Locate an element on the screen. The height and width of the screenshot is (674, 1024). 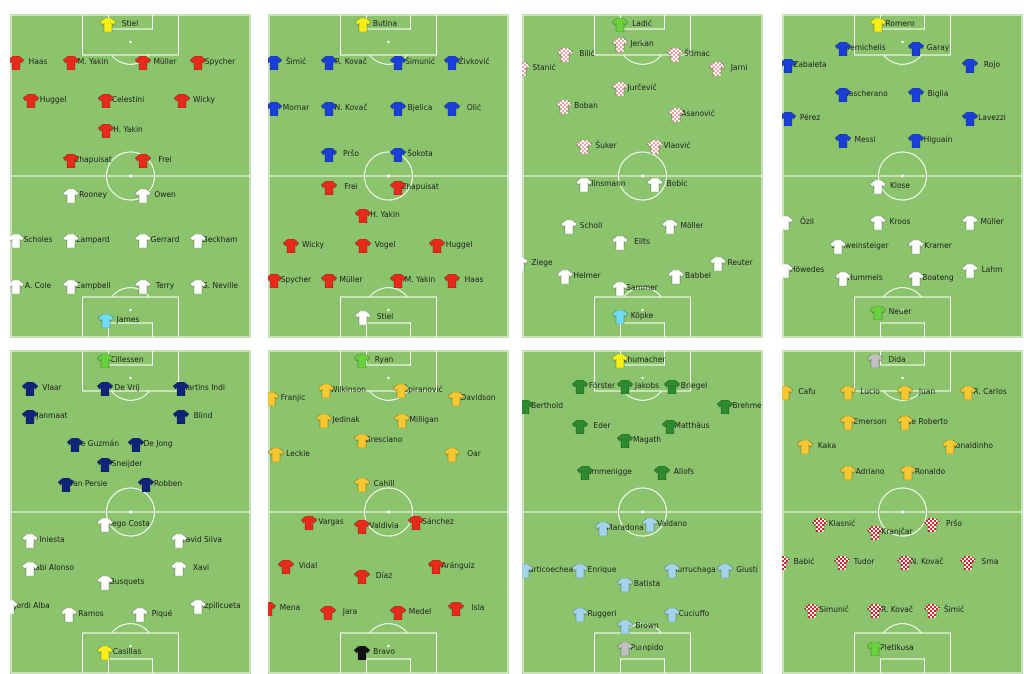
player: Pršo is located at coordinates (351, 155).